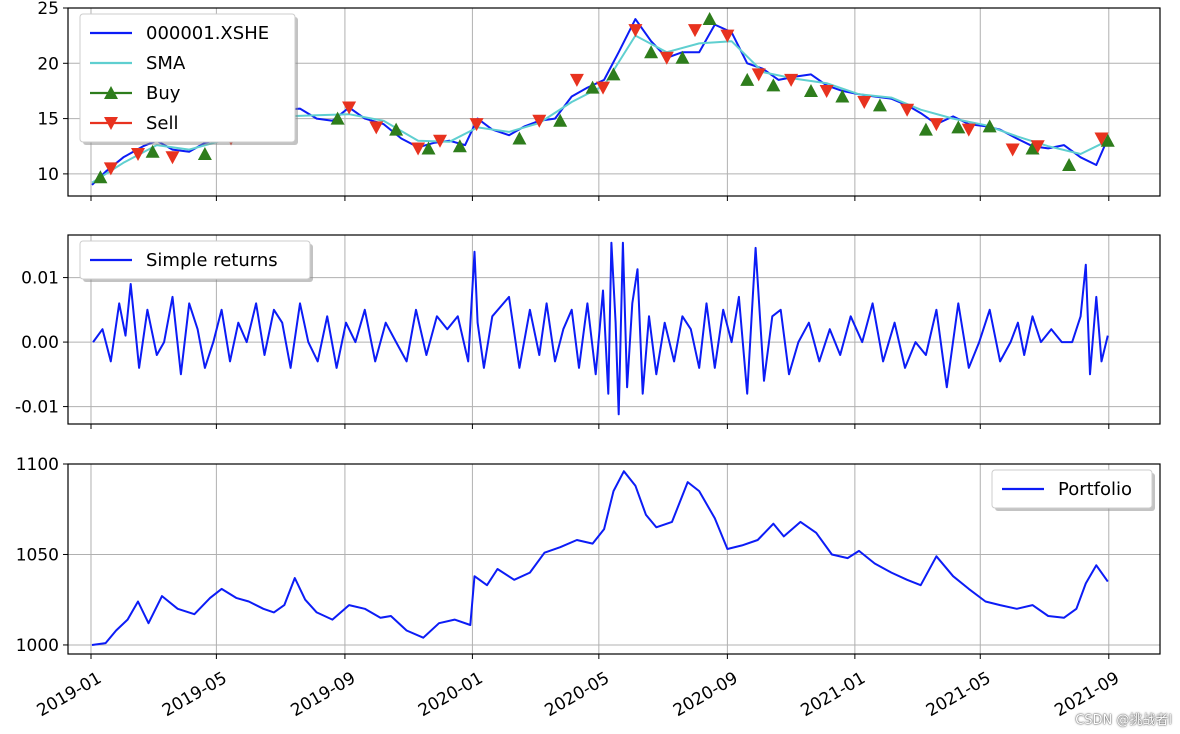 The height and width of the screenshot is (734, 1180). What do you see at coordinates (959, 694) in the screenshot?
I see `x-tick-label: 2021-05` at bounding box center [959, 694].